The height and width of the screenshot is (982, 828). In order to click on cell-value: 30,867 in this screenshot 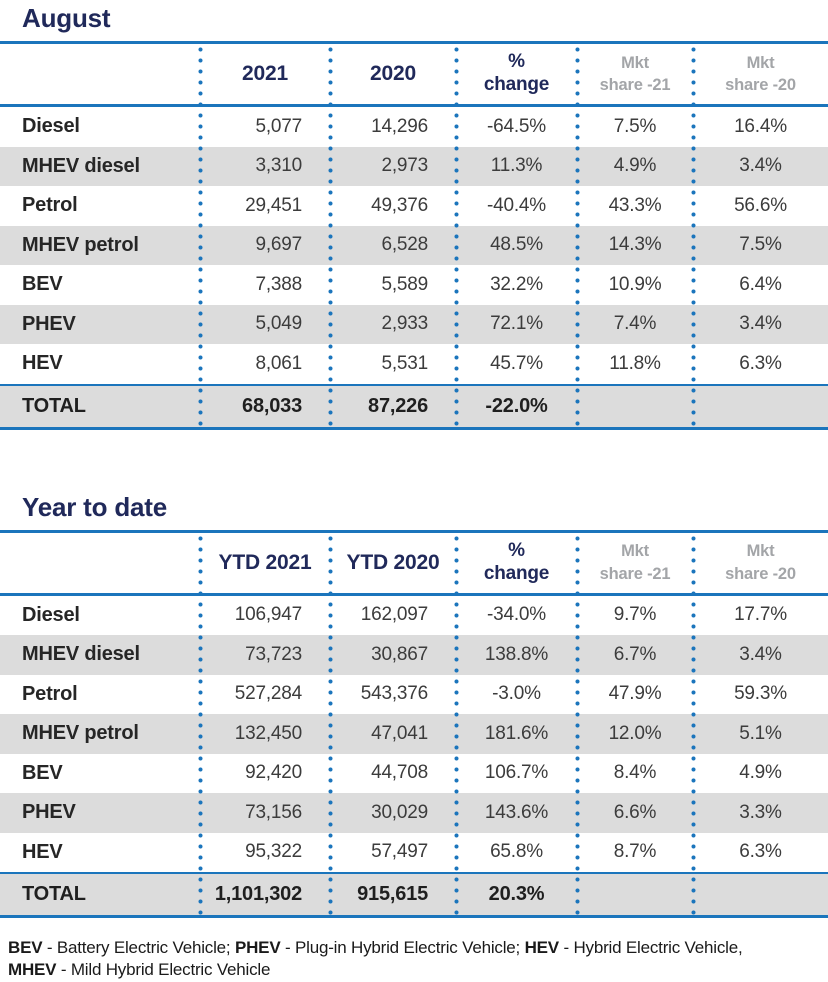, I will do `click(399, 654)`.